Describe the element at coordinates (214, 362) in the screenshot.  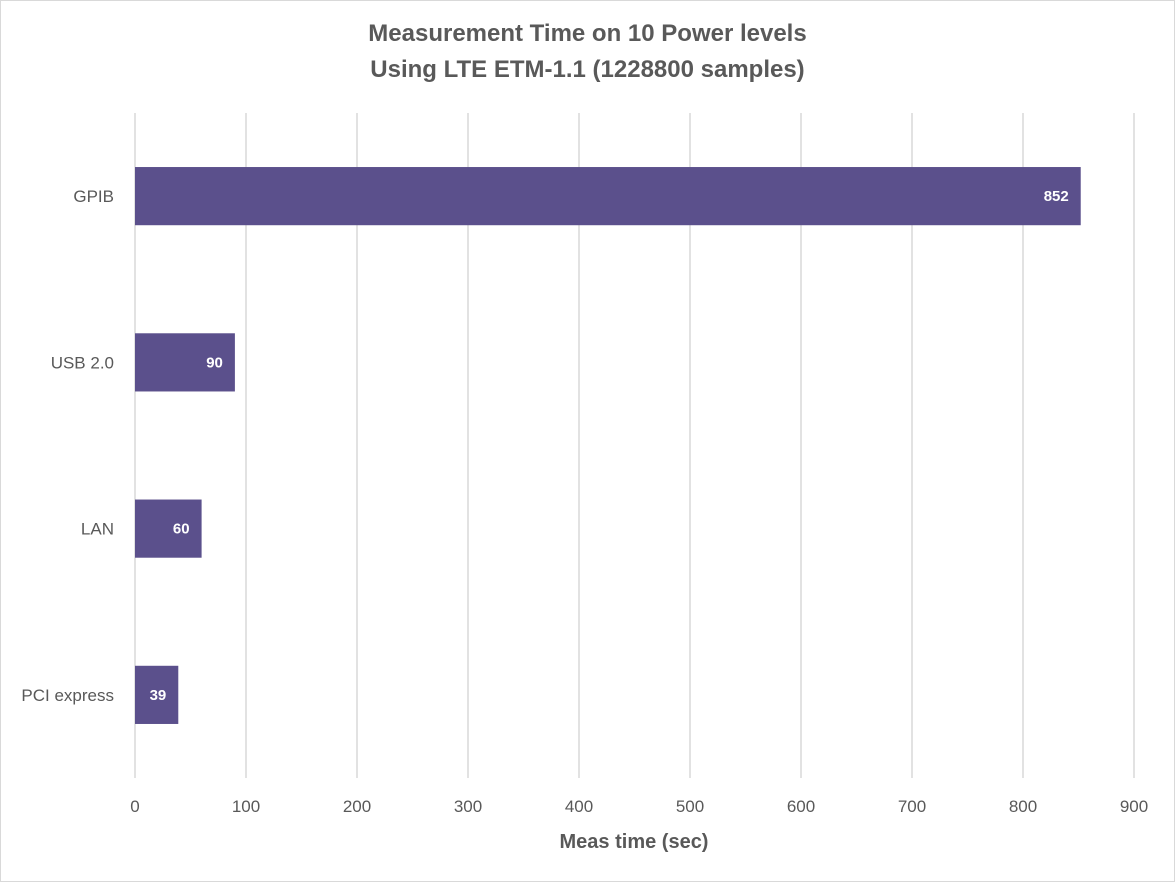
I see `data-label: 90` at that location.